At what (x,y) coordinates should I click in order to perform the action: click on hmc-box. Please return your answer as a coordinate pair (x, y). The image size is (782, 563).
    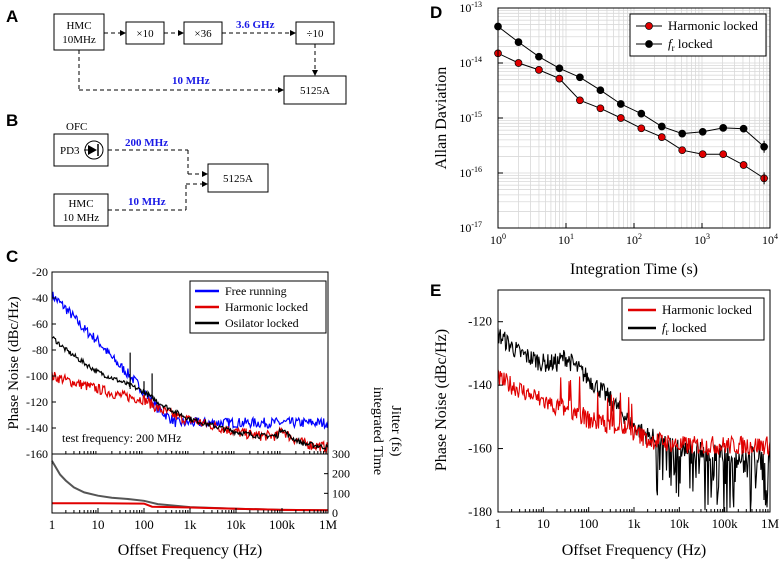
    Looking at the image, I should click on (79, 32).